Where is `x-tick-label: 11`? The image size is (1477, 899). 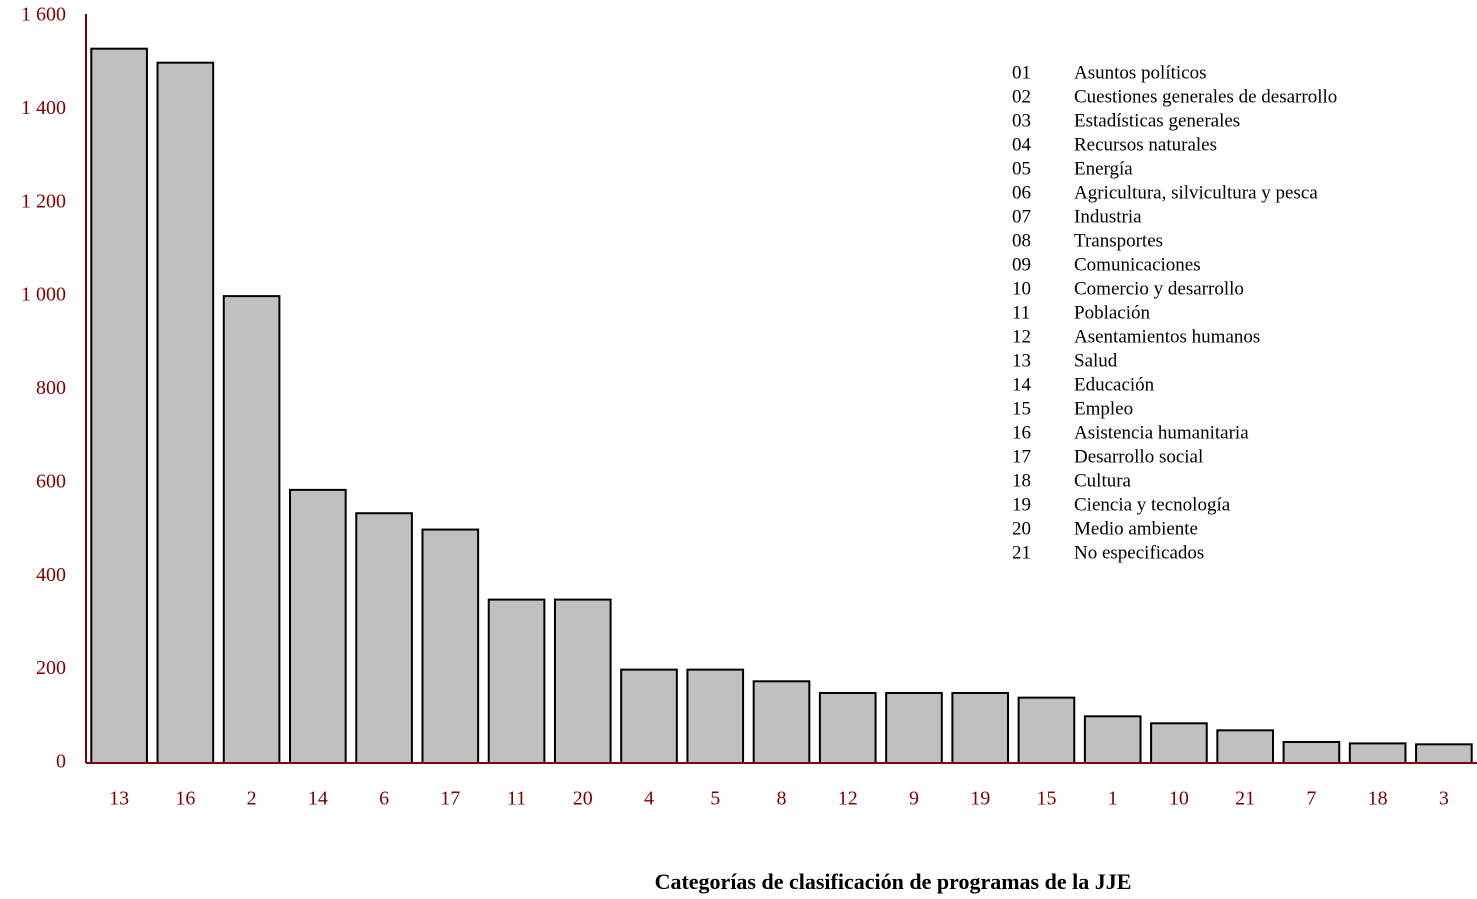 x-tick-label: 11 is located at coordinates (516, 799).